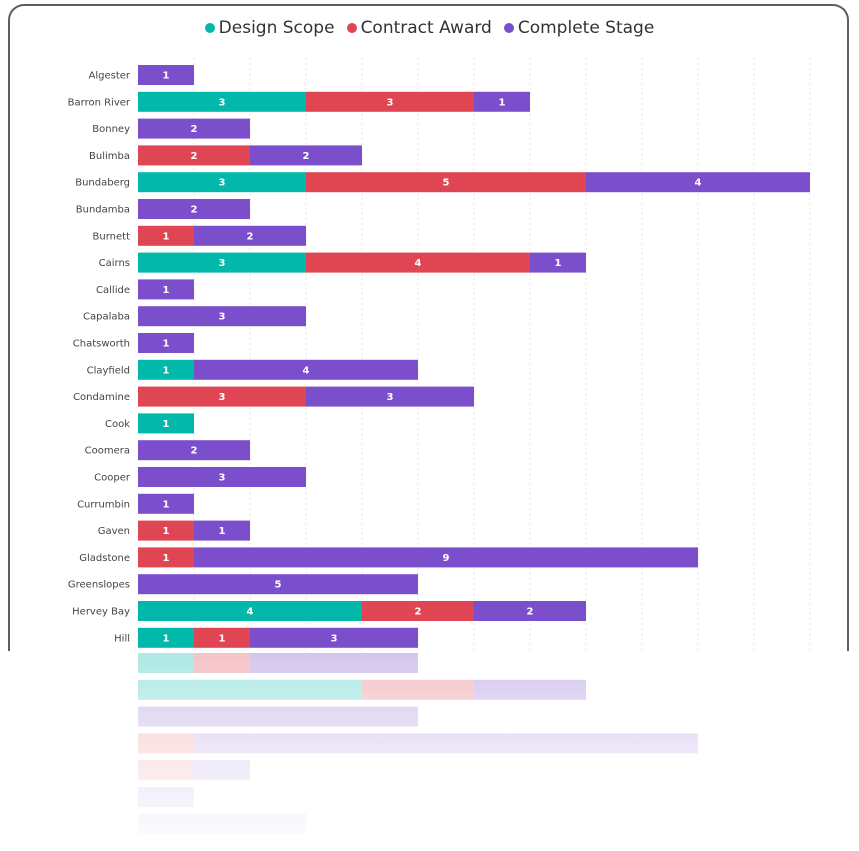 Image resolution: width=859 pixels, height=851 pixels. Describe the element at coordinates (104, 558) in the screenshot. I see `category-label: Gladstone` at that location.